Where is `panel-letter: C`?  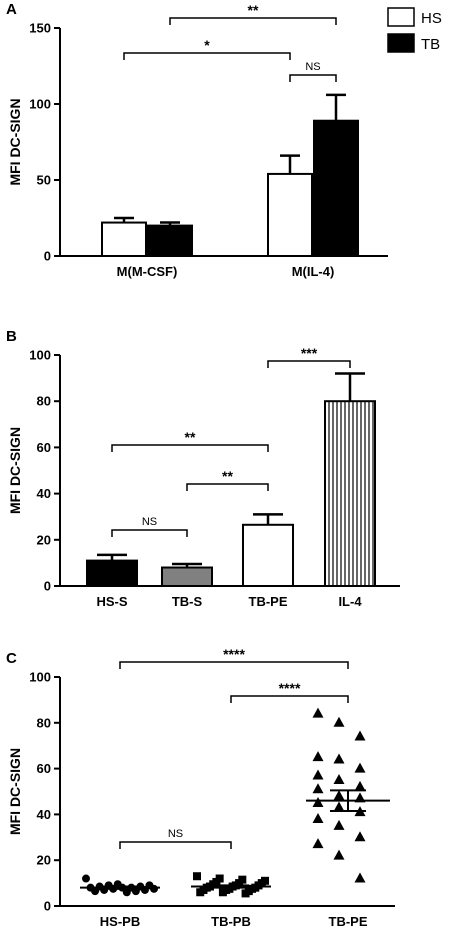
panel-letter: C is located at coordinates (11, 658).